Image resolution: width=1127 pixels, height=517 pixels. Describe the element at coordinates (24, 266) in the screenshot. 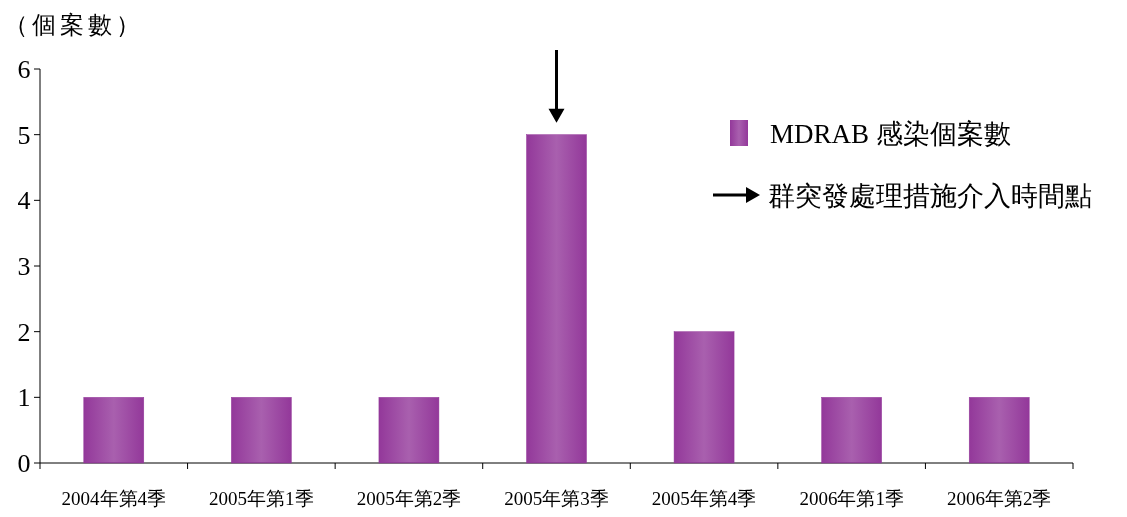

I see `y-tick-label: 3` at that location.